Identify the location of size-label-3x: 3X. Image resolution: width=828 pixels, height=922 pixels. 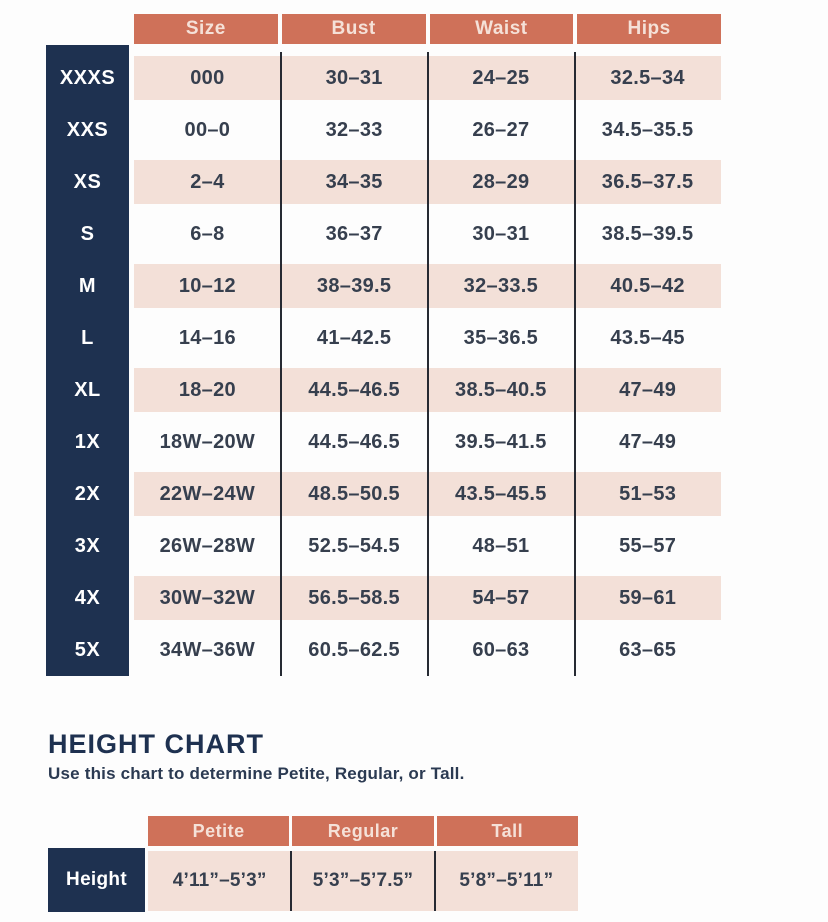
(87, 545).